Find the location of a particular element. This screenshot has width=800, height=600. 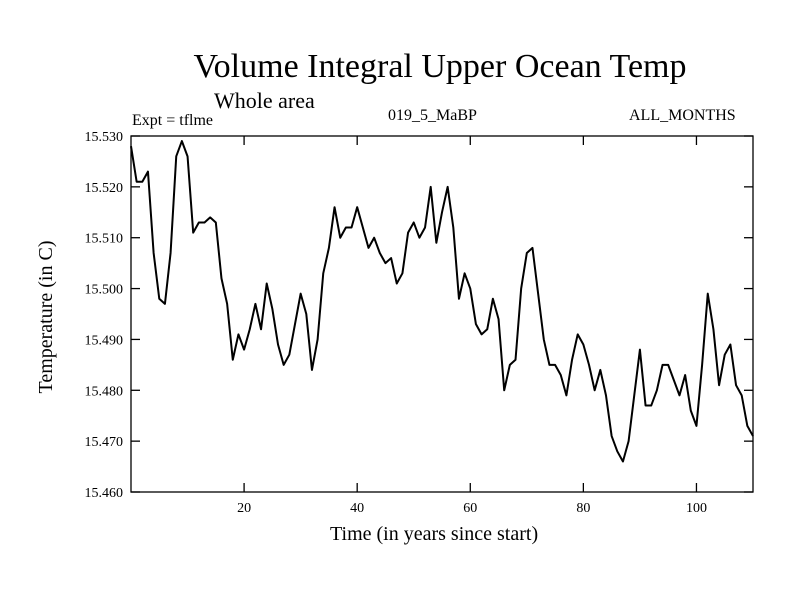

y-tick-label: 15.480 is located at coordinates (104, 391).